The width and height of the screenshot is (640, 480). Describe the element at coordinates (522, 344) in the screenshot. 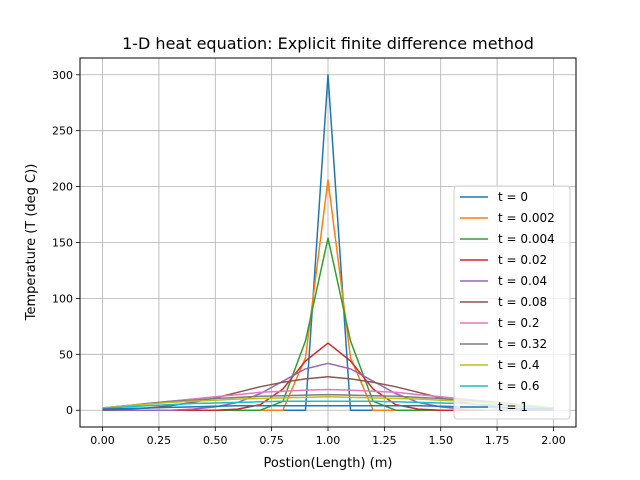

I see `legend-entry-label: t = 0.32` at that location.